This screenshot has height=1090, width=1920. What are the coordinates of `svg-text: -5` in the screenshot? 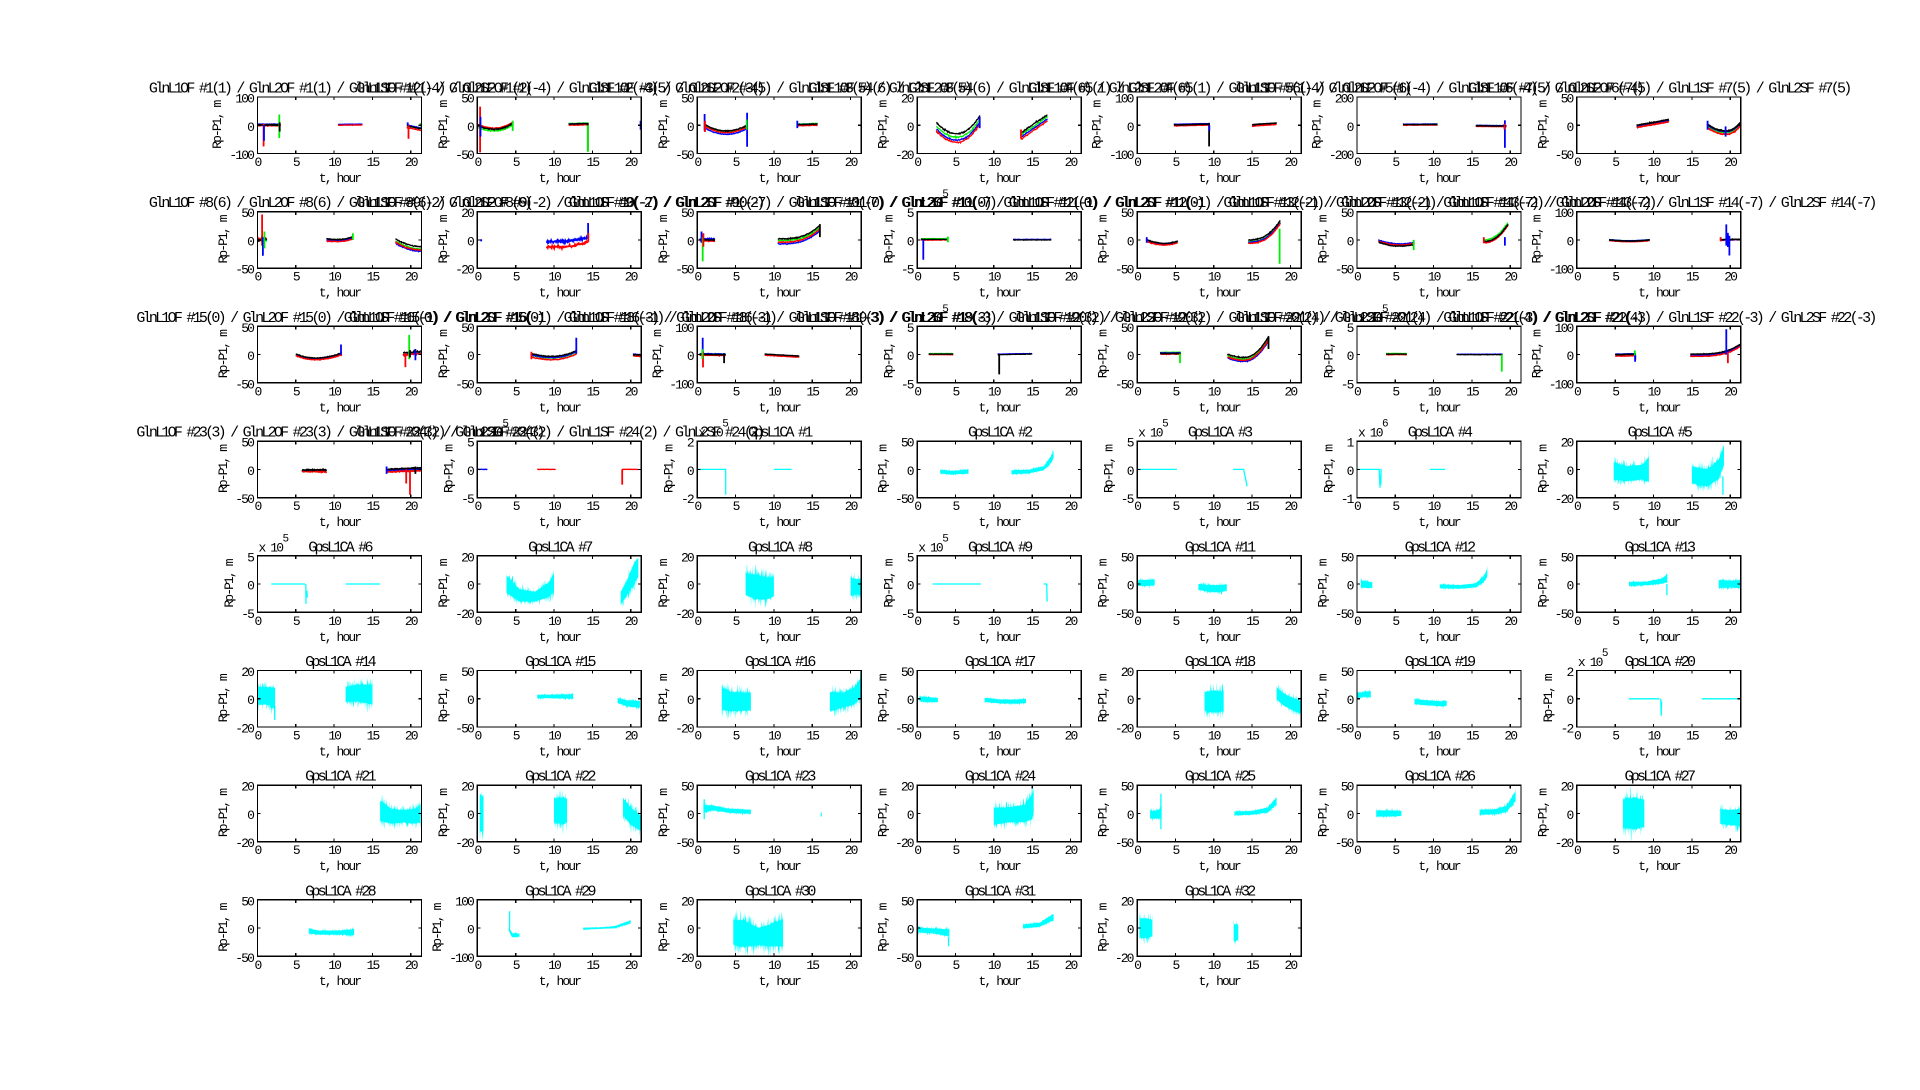 It's located at (247, 614).